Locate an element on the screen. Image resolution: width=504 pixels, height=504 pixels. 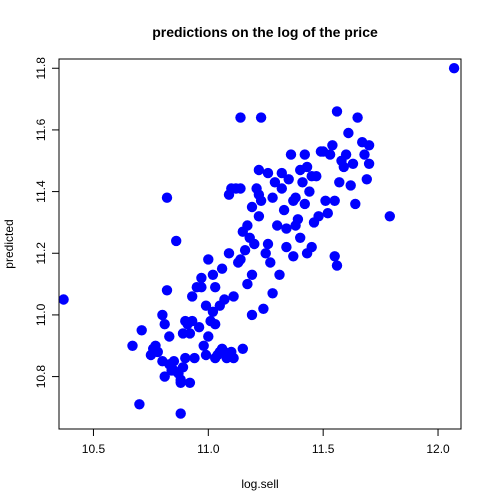
chart-title: predictions on the log of the price is located at coordinates (265, 32).